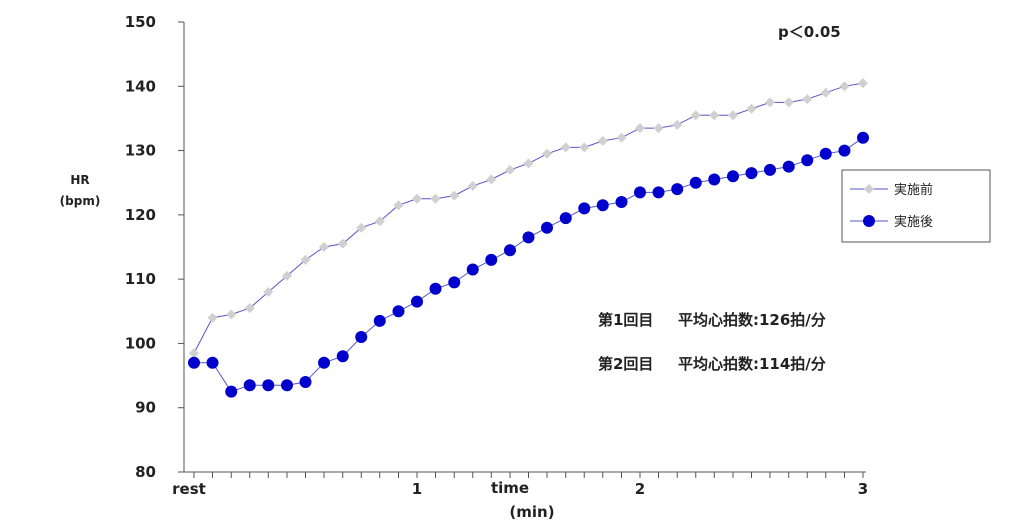 The width and height of the screenshot is (1009, 528). I want to click on y-tick-label: 100, so click(140, 343).